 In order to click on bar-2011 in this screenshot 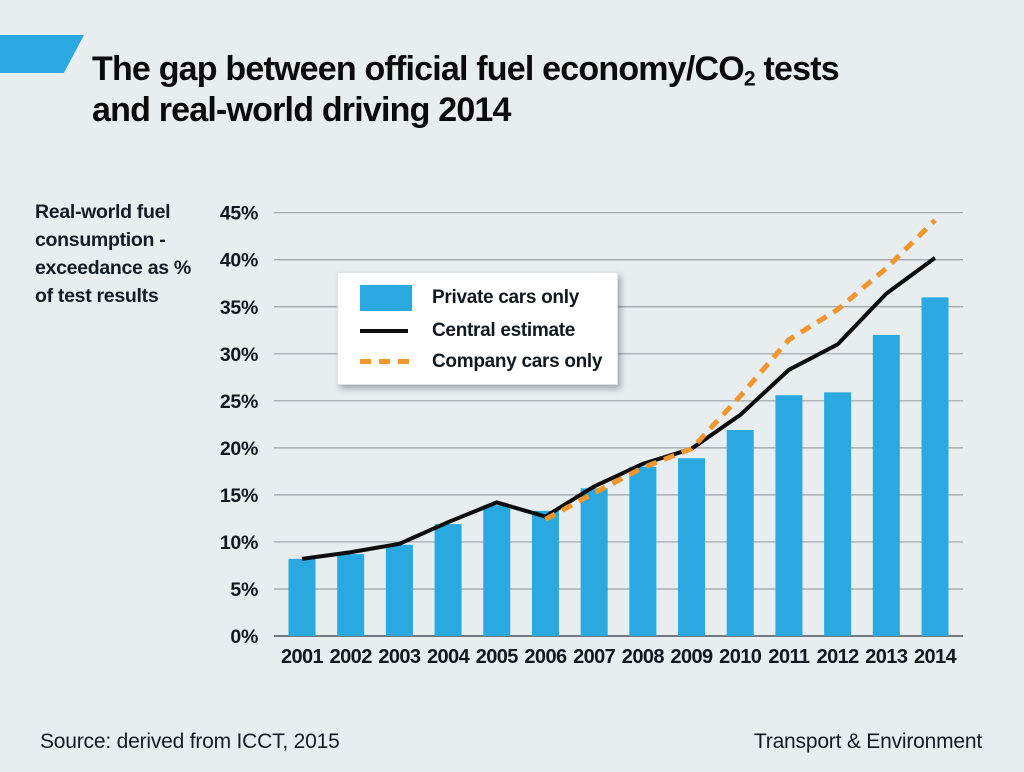, I will do `click(789, 515)`.